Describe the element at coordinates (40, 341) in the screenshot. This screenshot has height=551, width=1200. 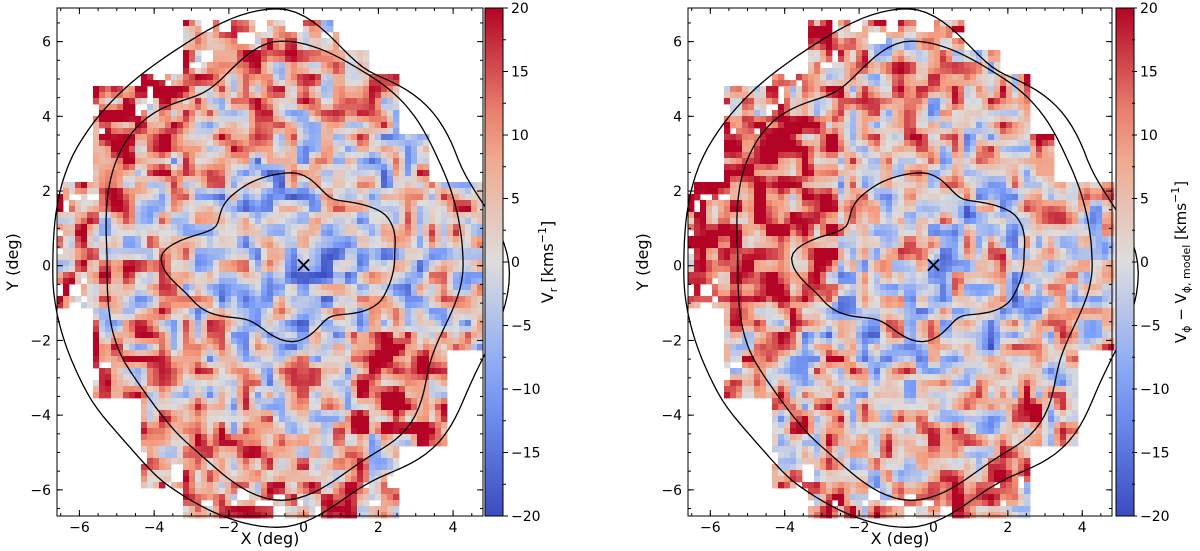
I see `l-ytick-label: −2` at that location.